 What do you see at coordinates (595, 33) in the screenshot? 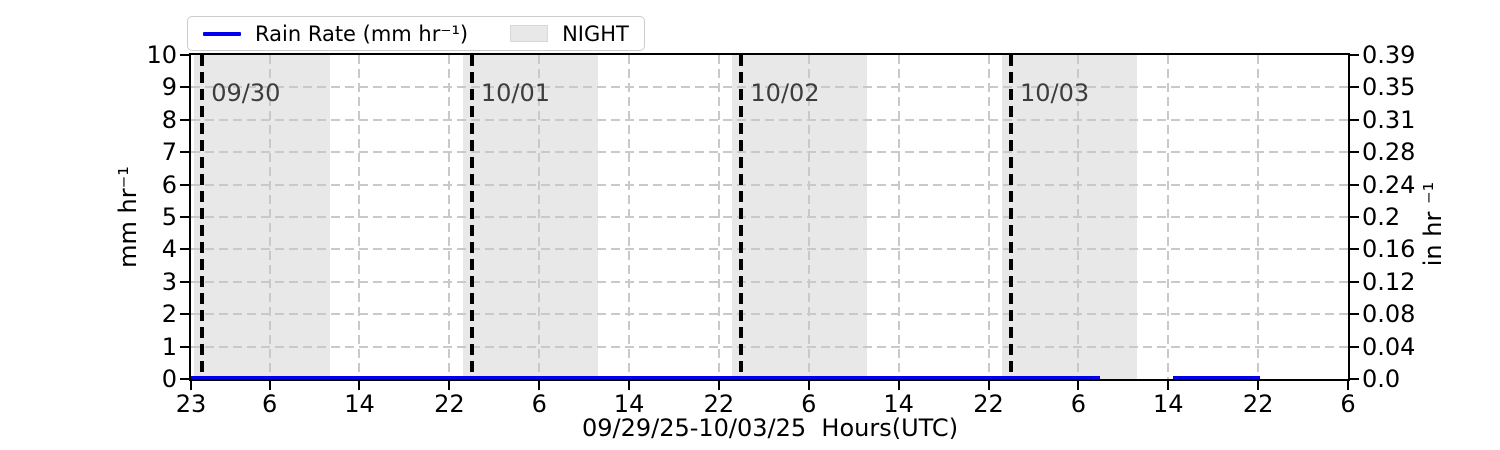
I see `legend-night-label: NIGHT` at bounding box center [595, 33].